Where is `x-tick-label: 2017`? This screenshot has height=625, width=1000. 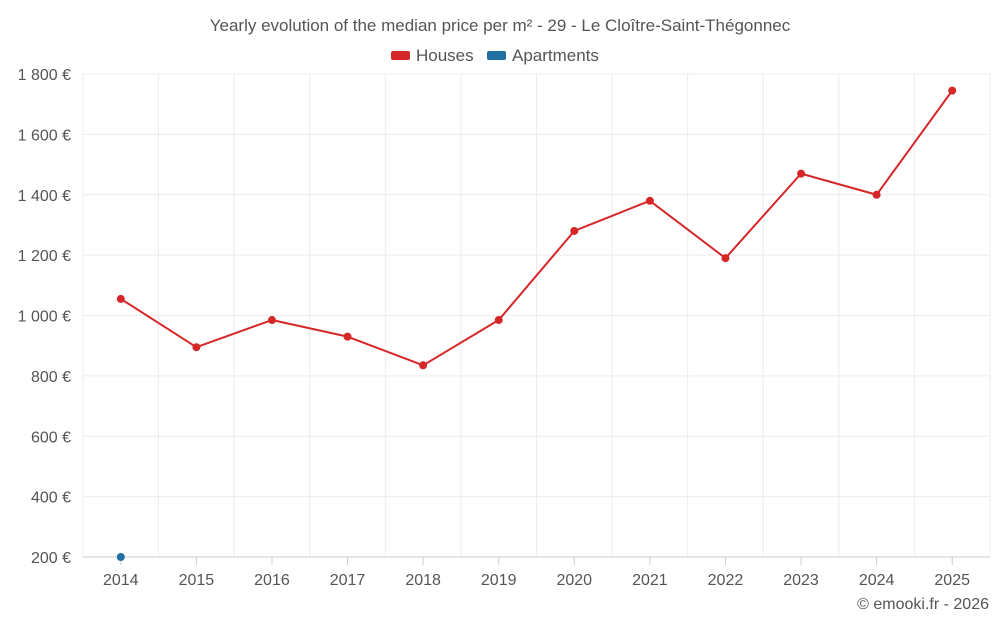 x-tick-label: 2017 is located at coordinates (348, 580).